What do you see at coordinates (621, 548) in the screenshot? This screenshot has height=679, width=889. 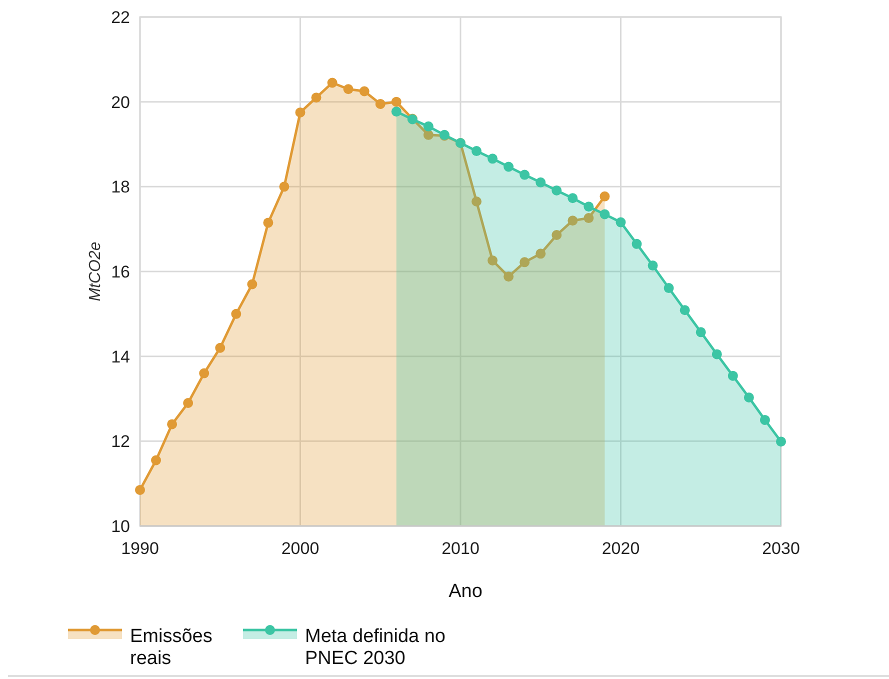 I see `x-tick-label: 2020` at bounding box center [621, 548].